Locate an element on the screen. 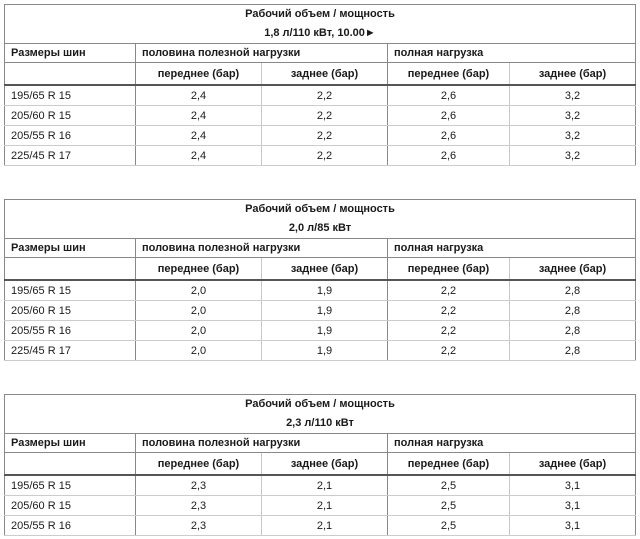 The image size is (640, 539). table-row: 205/55 R 16 2,0 1,9 2,2 2,8 is located at coordinates (320, 330).